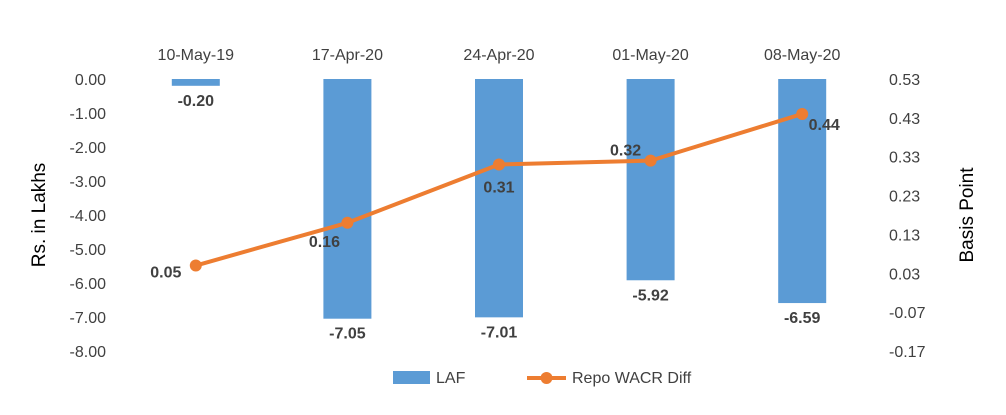 The width and height of the screenshot is (1006, 415). Describe the element at coordinates (88, 250) in the screenshot. I see `left-tick-label: -5.00` at that location.